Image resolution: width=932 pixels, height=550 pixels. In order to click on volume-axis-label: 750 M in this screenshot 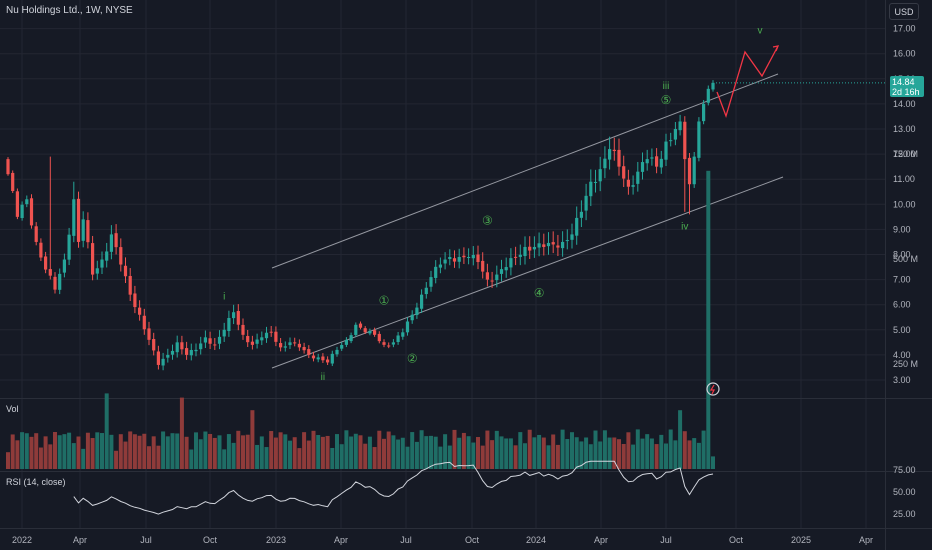, I will do `click(905, 154)`.